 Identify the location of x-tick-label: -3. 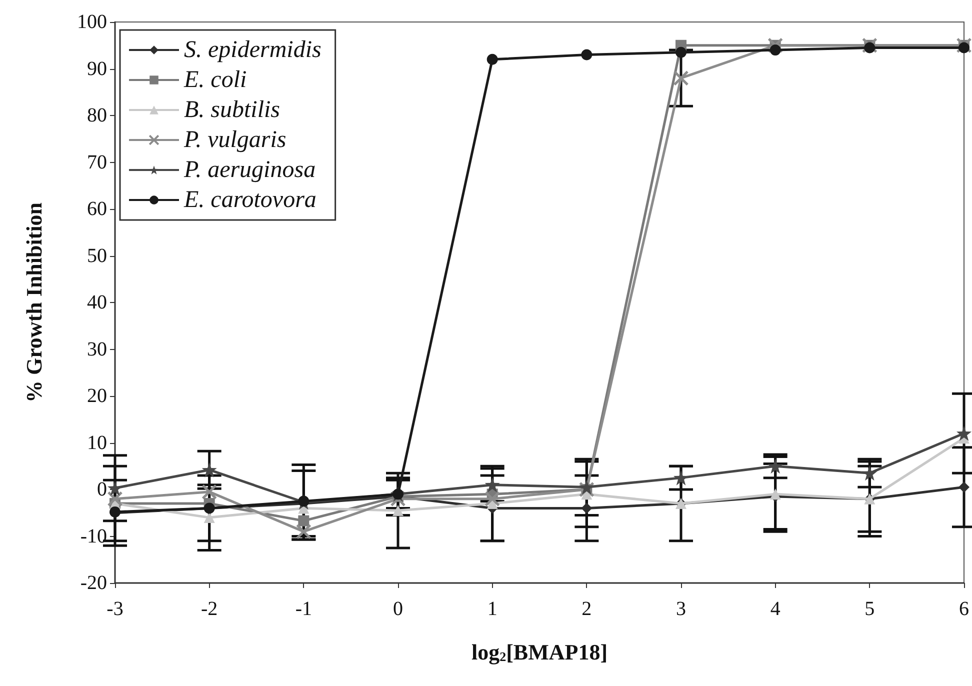
(115, 609).